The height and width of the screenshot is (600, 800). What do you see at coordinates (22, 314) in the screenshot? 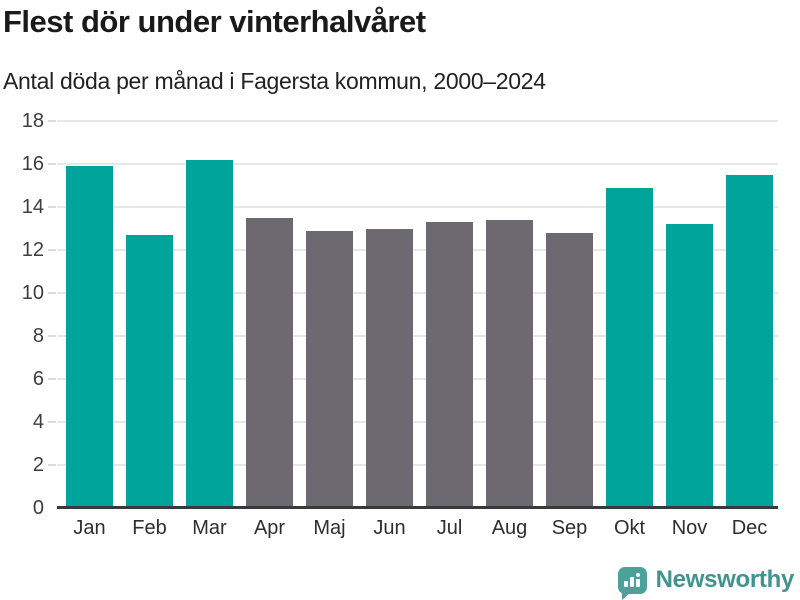
I see `y-axis-labels: 0 2 4 6 8 10 12 14 16 18` at bounding box center [22, 314].